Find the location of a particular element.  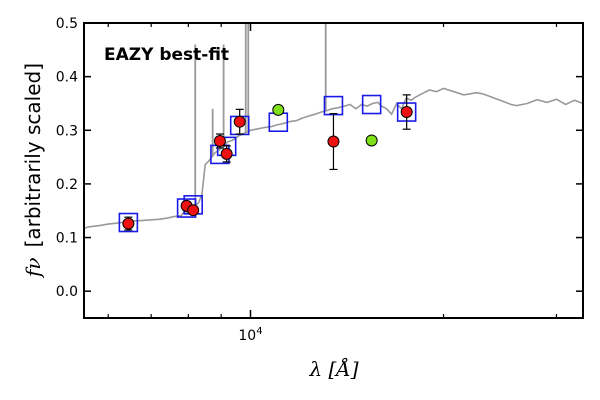

y-tick-label: 0.0 is located at coordinates (67, 292).